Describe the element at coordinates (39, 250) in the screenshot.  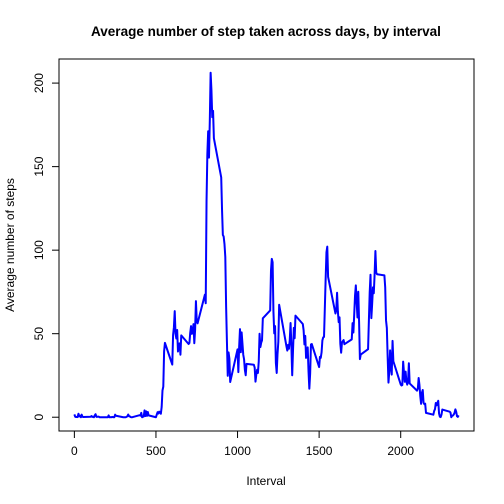
I see `y-tick-label: 100` at that location.